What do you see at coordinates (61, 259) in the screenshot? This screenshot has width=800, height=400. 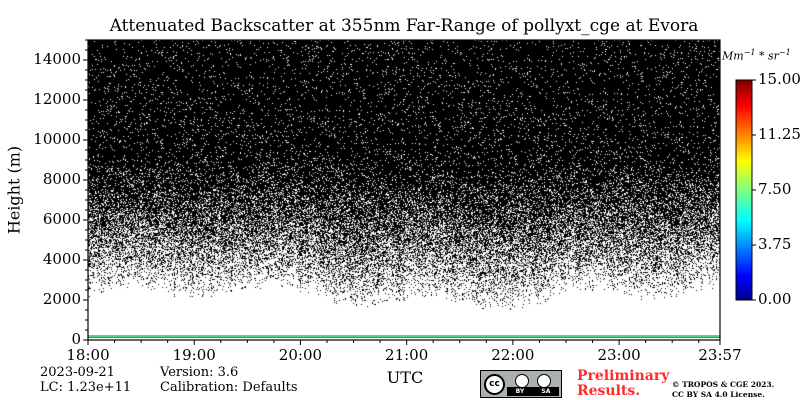 I see `y-tick-label: 4000` at bounding box center [61, 259].